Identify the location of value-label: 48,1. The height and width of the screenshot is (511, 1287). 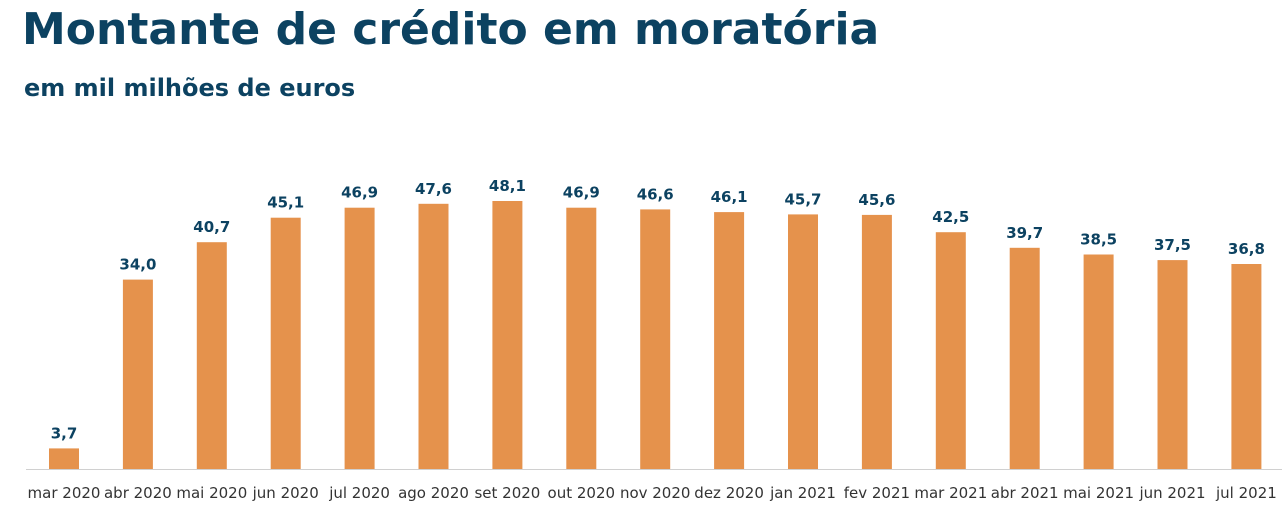
(507, 186).